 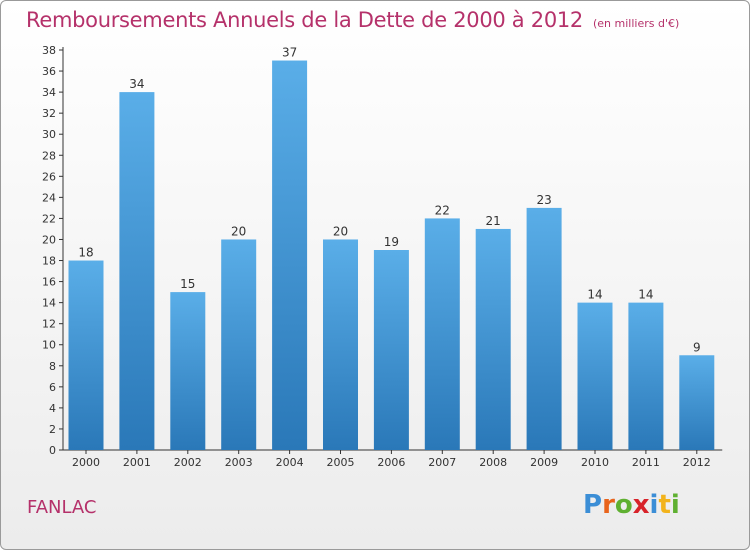 I want to click on bar-value-label: 22, so click(x=442, y=210).